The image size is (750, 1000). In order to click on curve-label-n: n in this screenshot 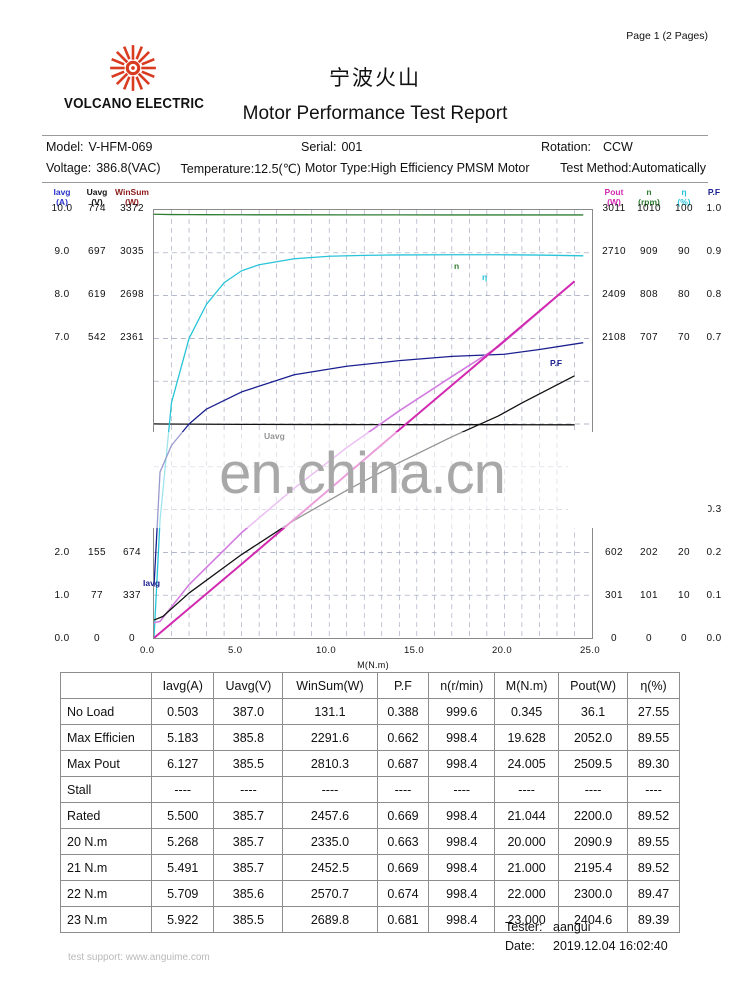, I will do `click(457, 266)`.